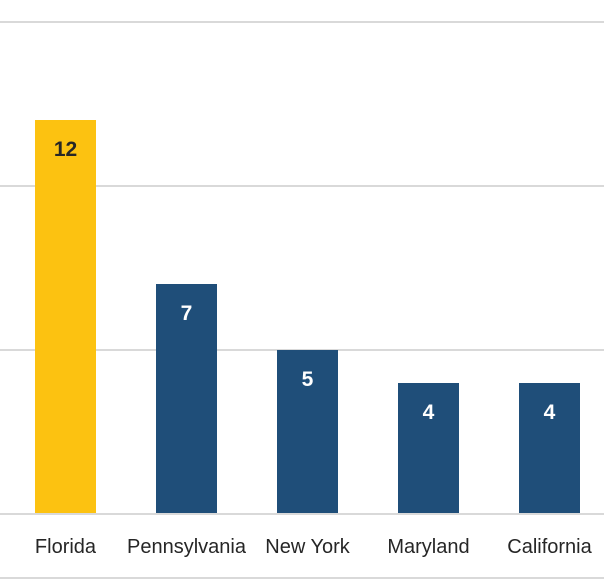  I want to click on category-label-florida: Florida, so click(65, 547).